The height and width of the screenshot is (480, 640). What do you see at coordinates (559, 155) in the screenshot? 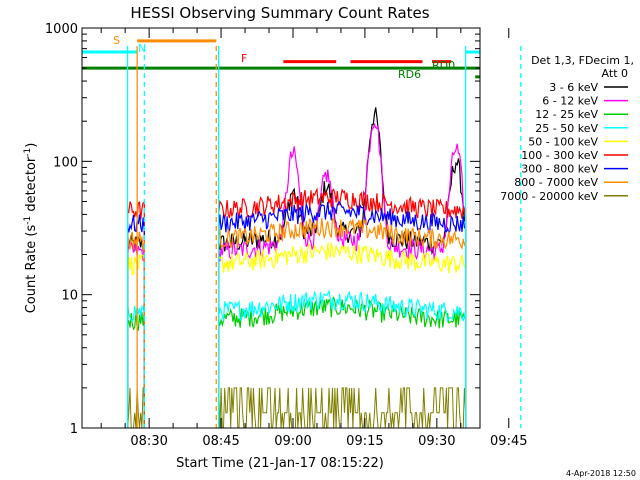
I see `legend-label-5: 100 - 300 keV` at bounding box center [559, 155].